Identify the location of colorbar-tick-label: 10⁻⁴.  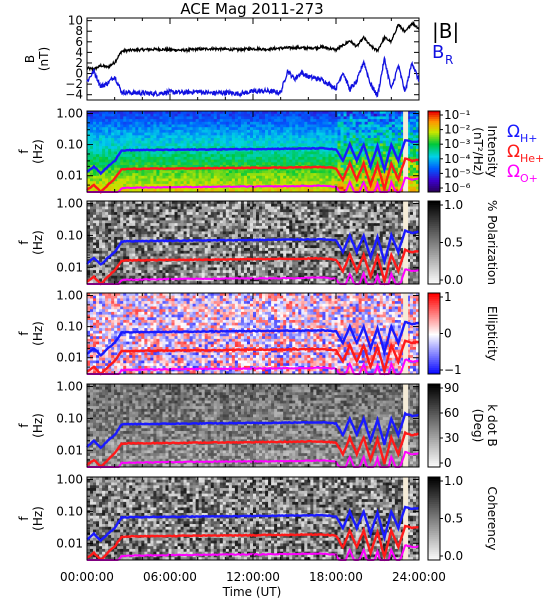
(457, 159).